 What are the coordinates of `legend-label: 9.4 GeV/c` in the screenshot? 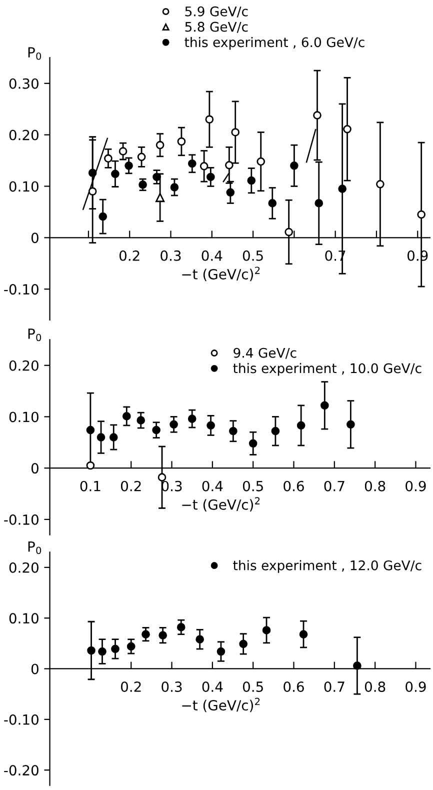 It's located at (265, 353).